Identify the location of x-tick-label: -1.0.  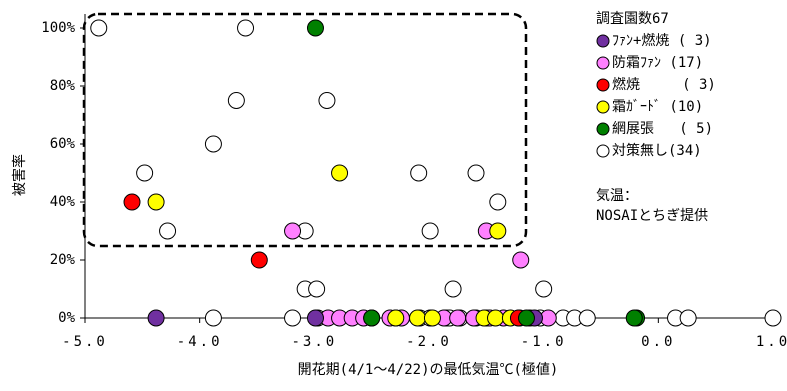
(544, 342).